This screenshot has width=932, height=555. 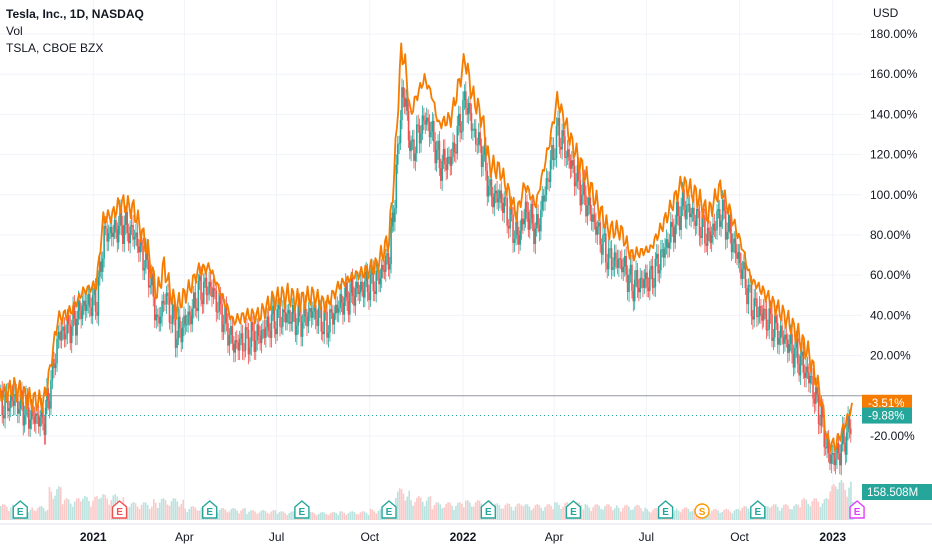 What do you see at coordinates (55, 48) in the screenshot?
I see `compare-legend-label: TSLA, CBOE BZX` at bounding box center [55, 48].